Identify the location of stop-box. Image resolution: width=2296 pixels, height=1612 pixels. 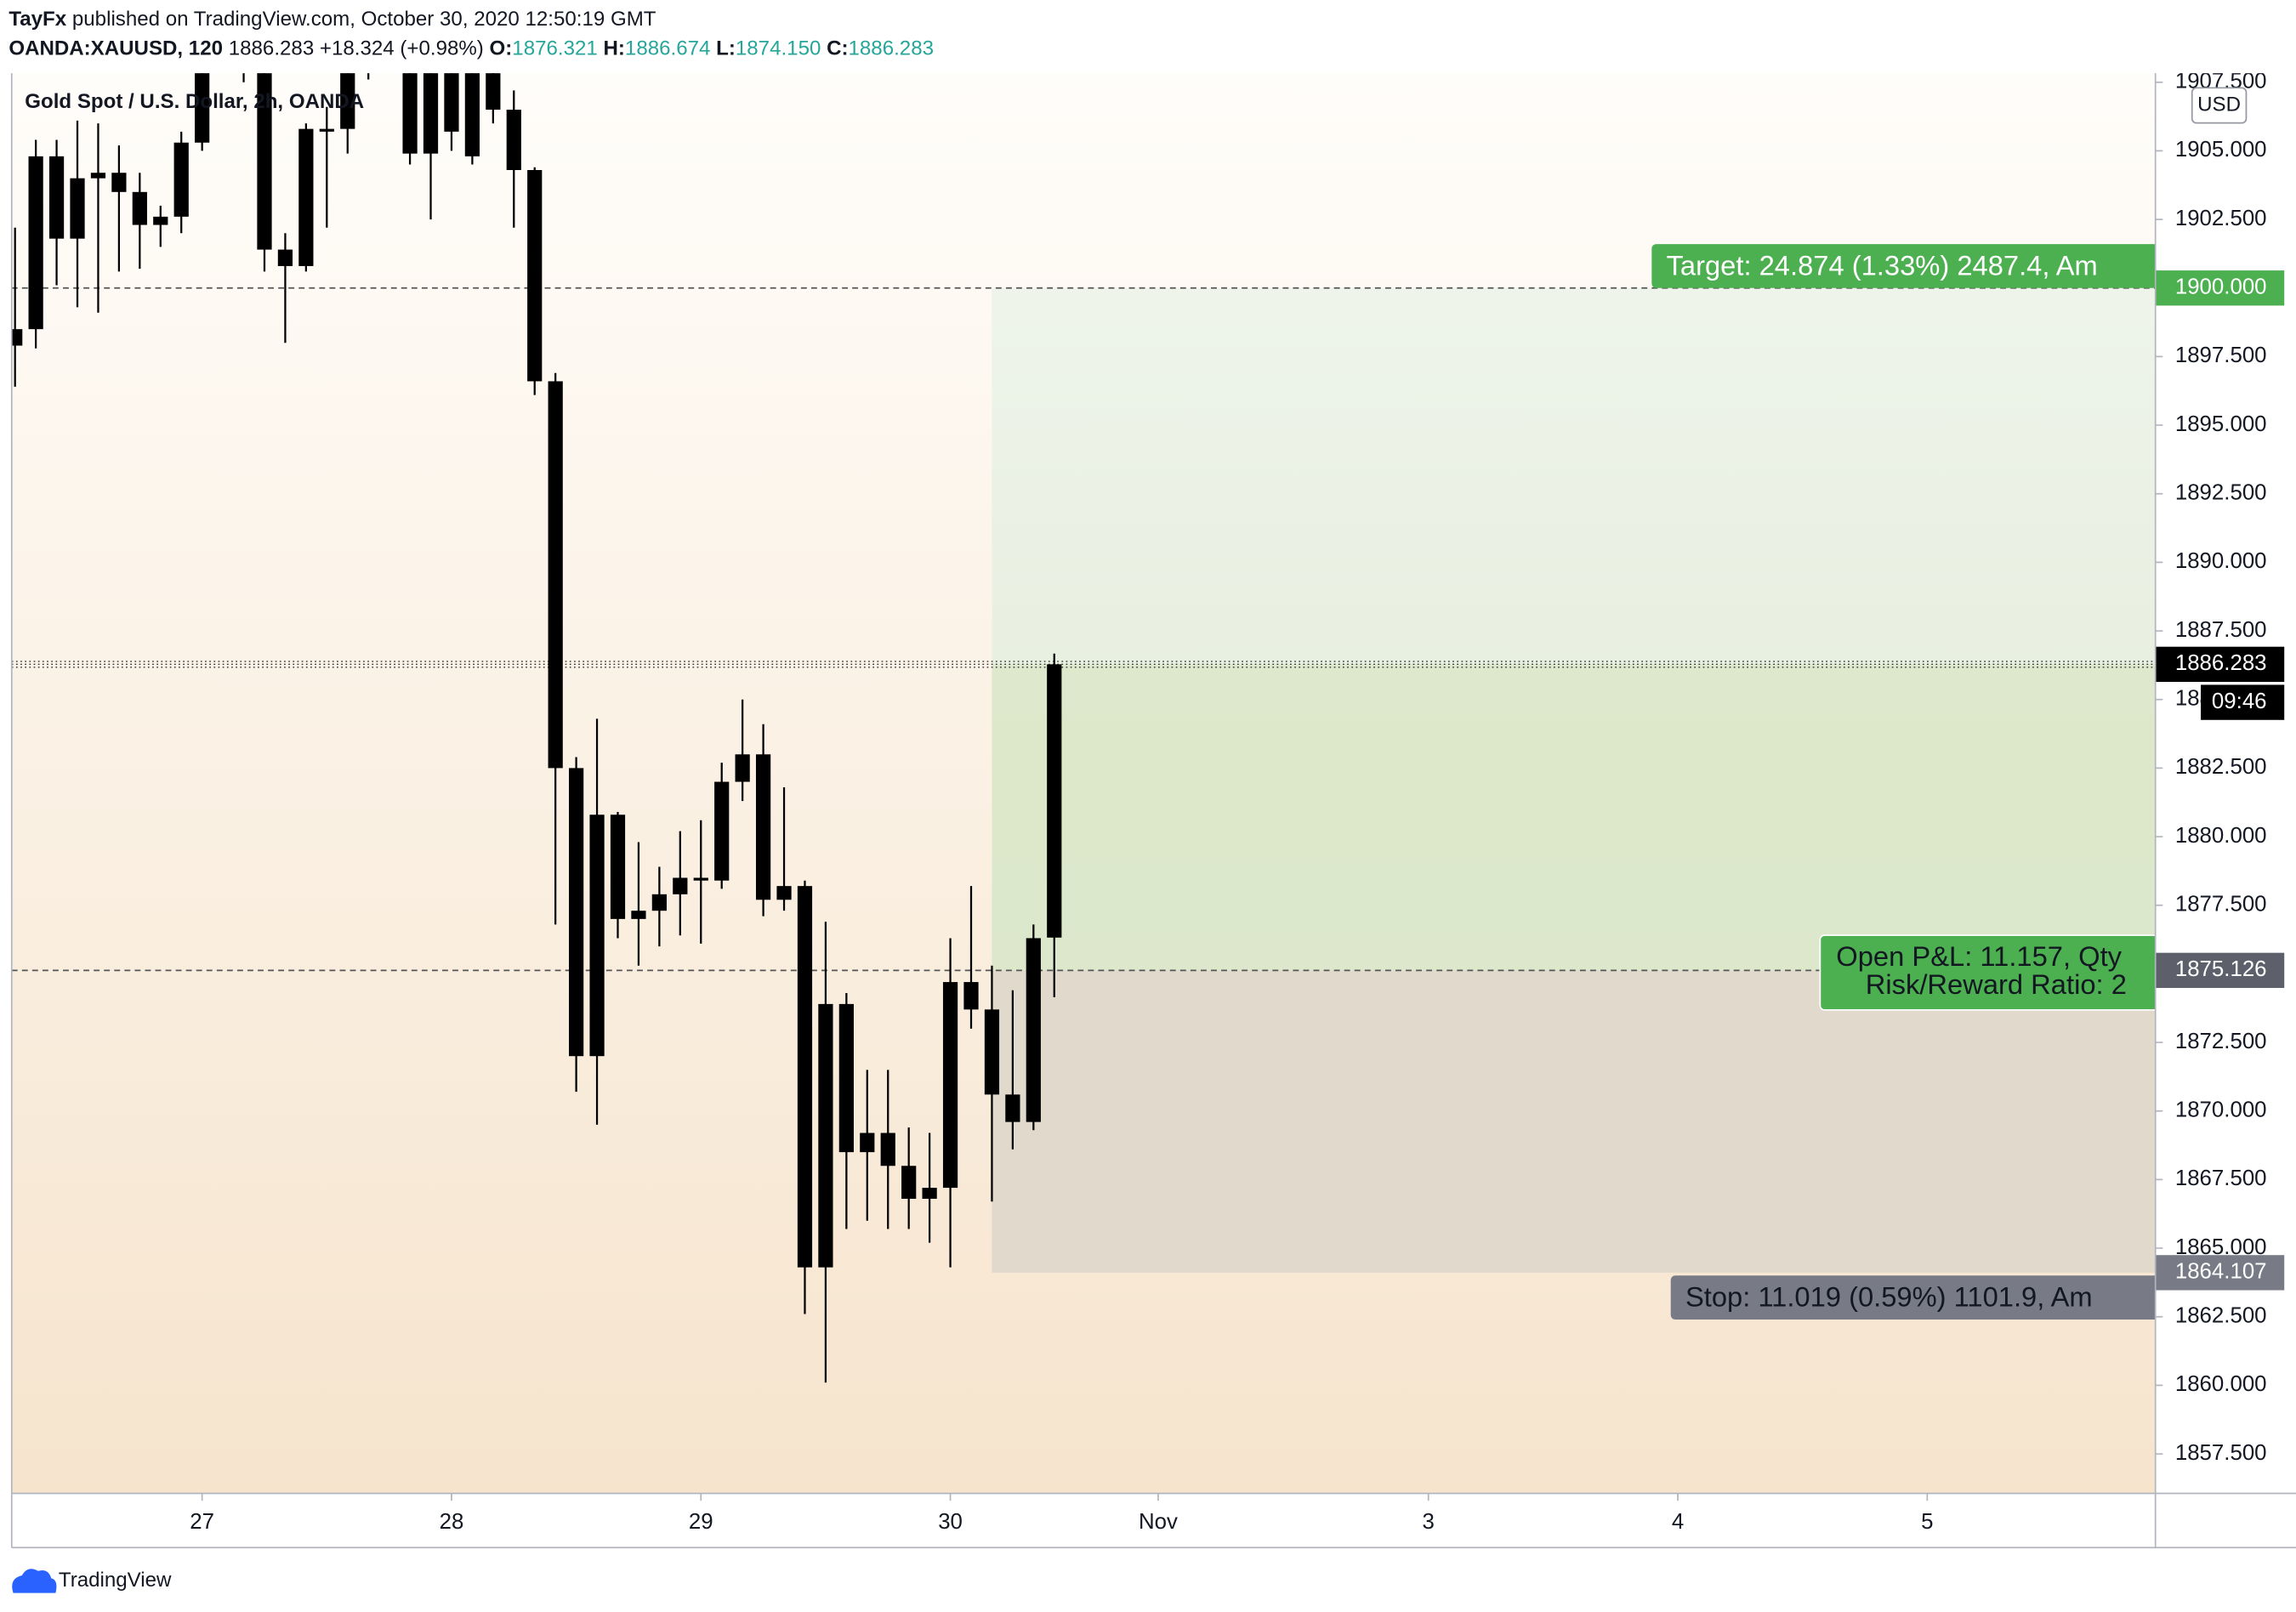
(1913, 1298).